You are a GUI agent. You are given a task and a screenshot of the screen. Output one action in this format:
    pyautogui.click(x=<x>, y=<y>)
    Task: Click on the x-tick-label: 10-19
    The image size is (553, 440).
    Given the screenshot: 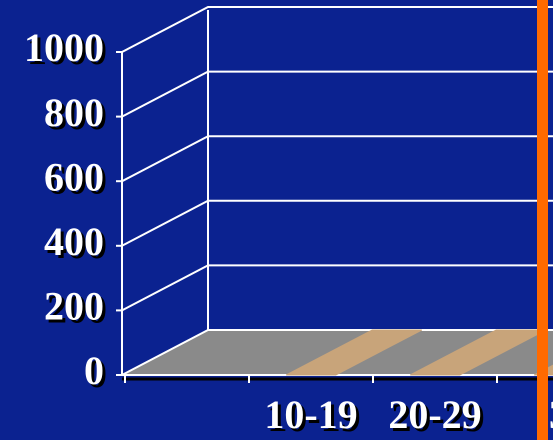 What is the action you would take?
    pyautogui.click(x=310, y=414)
    